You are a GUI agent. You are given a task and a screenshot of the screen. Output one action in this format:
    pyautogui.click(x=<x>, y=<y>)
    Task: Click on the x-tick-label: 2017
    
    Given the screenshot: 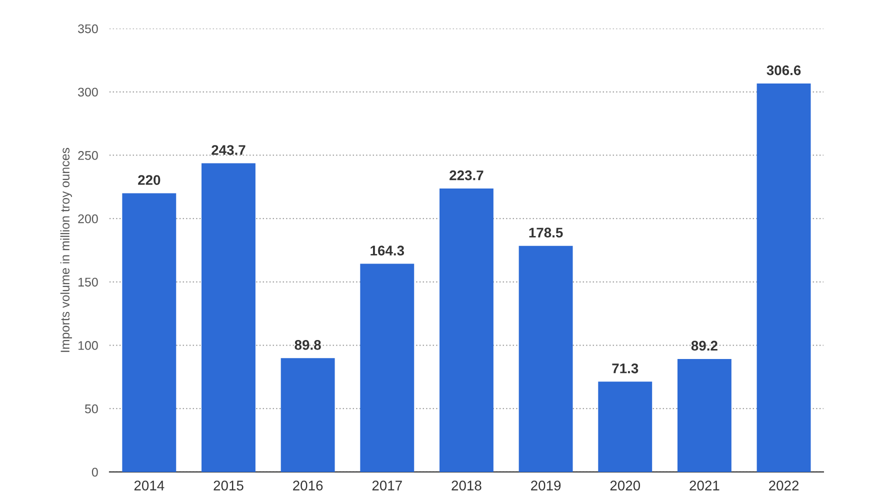 What is the action you would take?
    pyautogui.click(x=387, y=485)
    